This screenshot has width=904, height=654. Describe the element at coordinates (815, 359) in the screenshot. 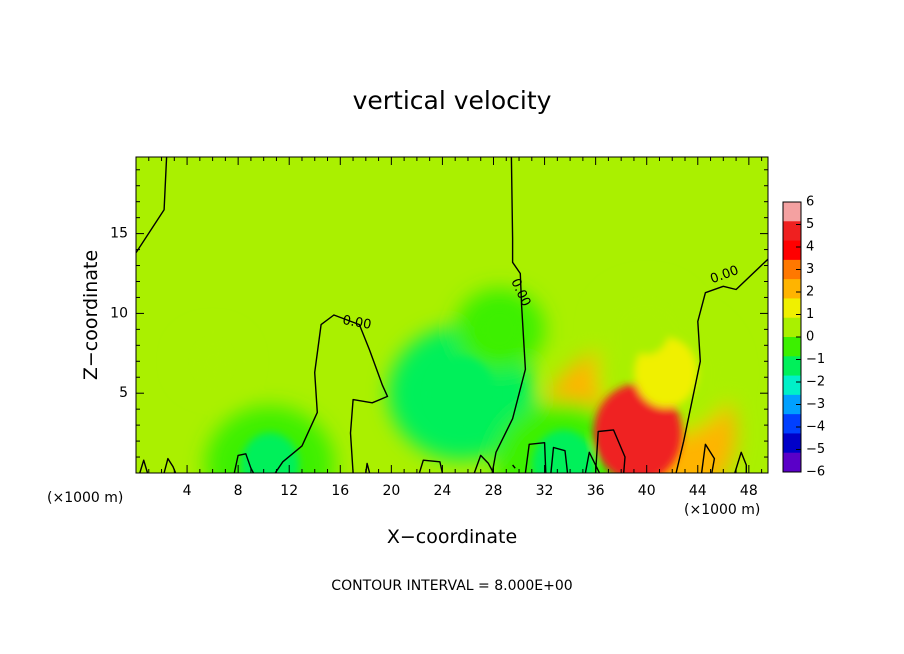

I see `colorbar-tick-label-7: −1` at that location.